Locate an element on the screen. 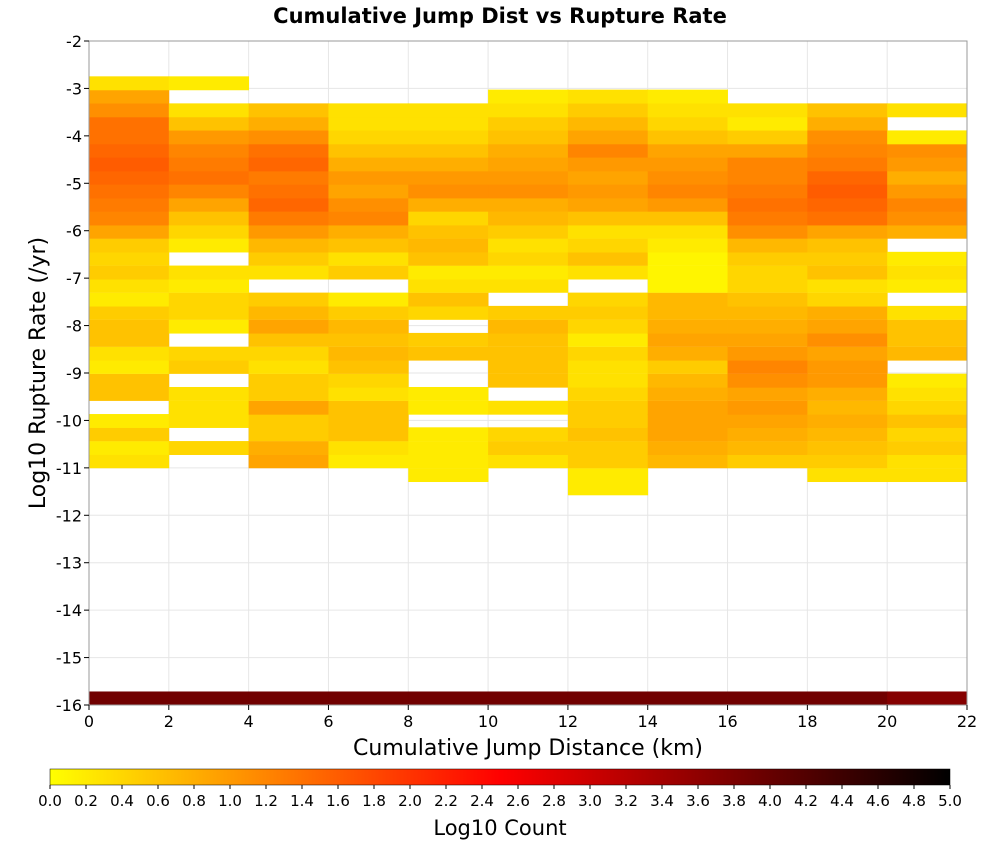 The height and width of the screenshot is (850, 1000). colorbar-label: Log10 Count is located at coordinates (499, 828).